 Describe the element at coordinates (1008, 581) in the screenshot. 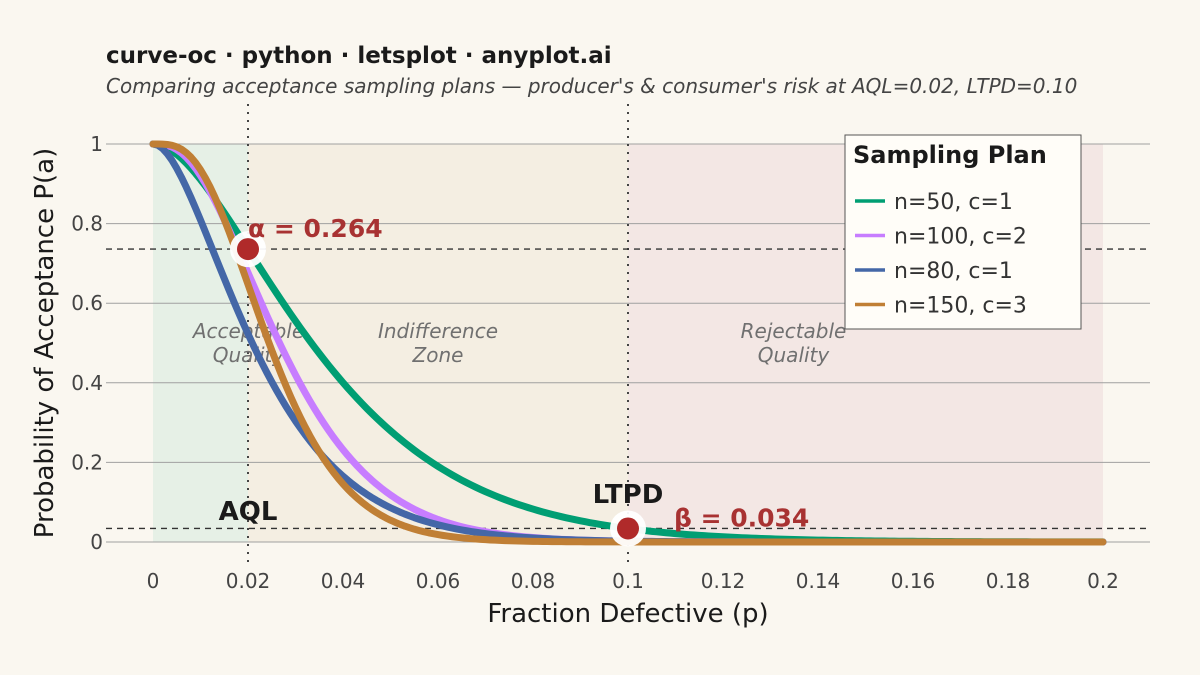

I see `x-tick-label: 0.18` at that location.